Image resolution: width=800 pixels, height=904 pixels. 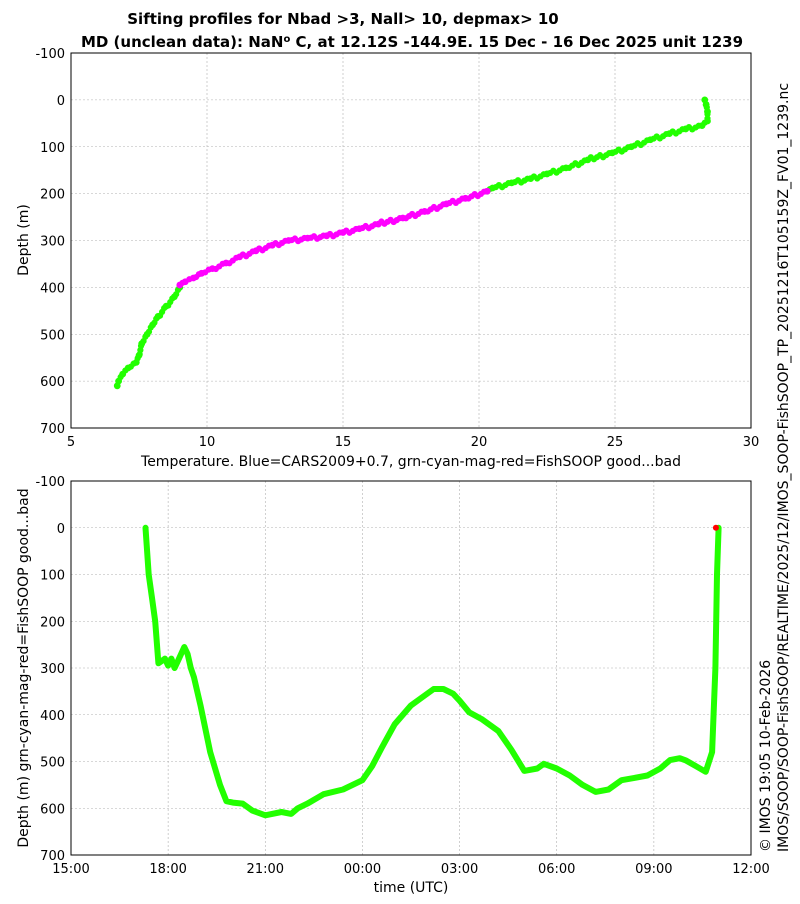 I want to click on depth-time-y-tick-label: 400, so click(x=52, y=716).